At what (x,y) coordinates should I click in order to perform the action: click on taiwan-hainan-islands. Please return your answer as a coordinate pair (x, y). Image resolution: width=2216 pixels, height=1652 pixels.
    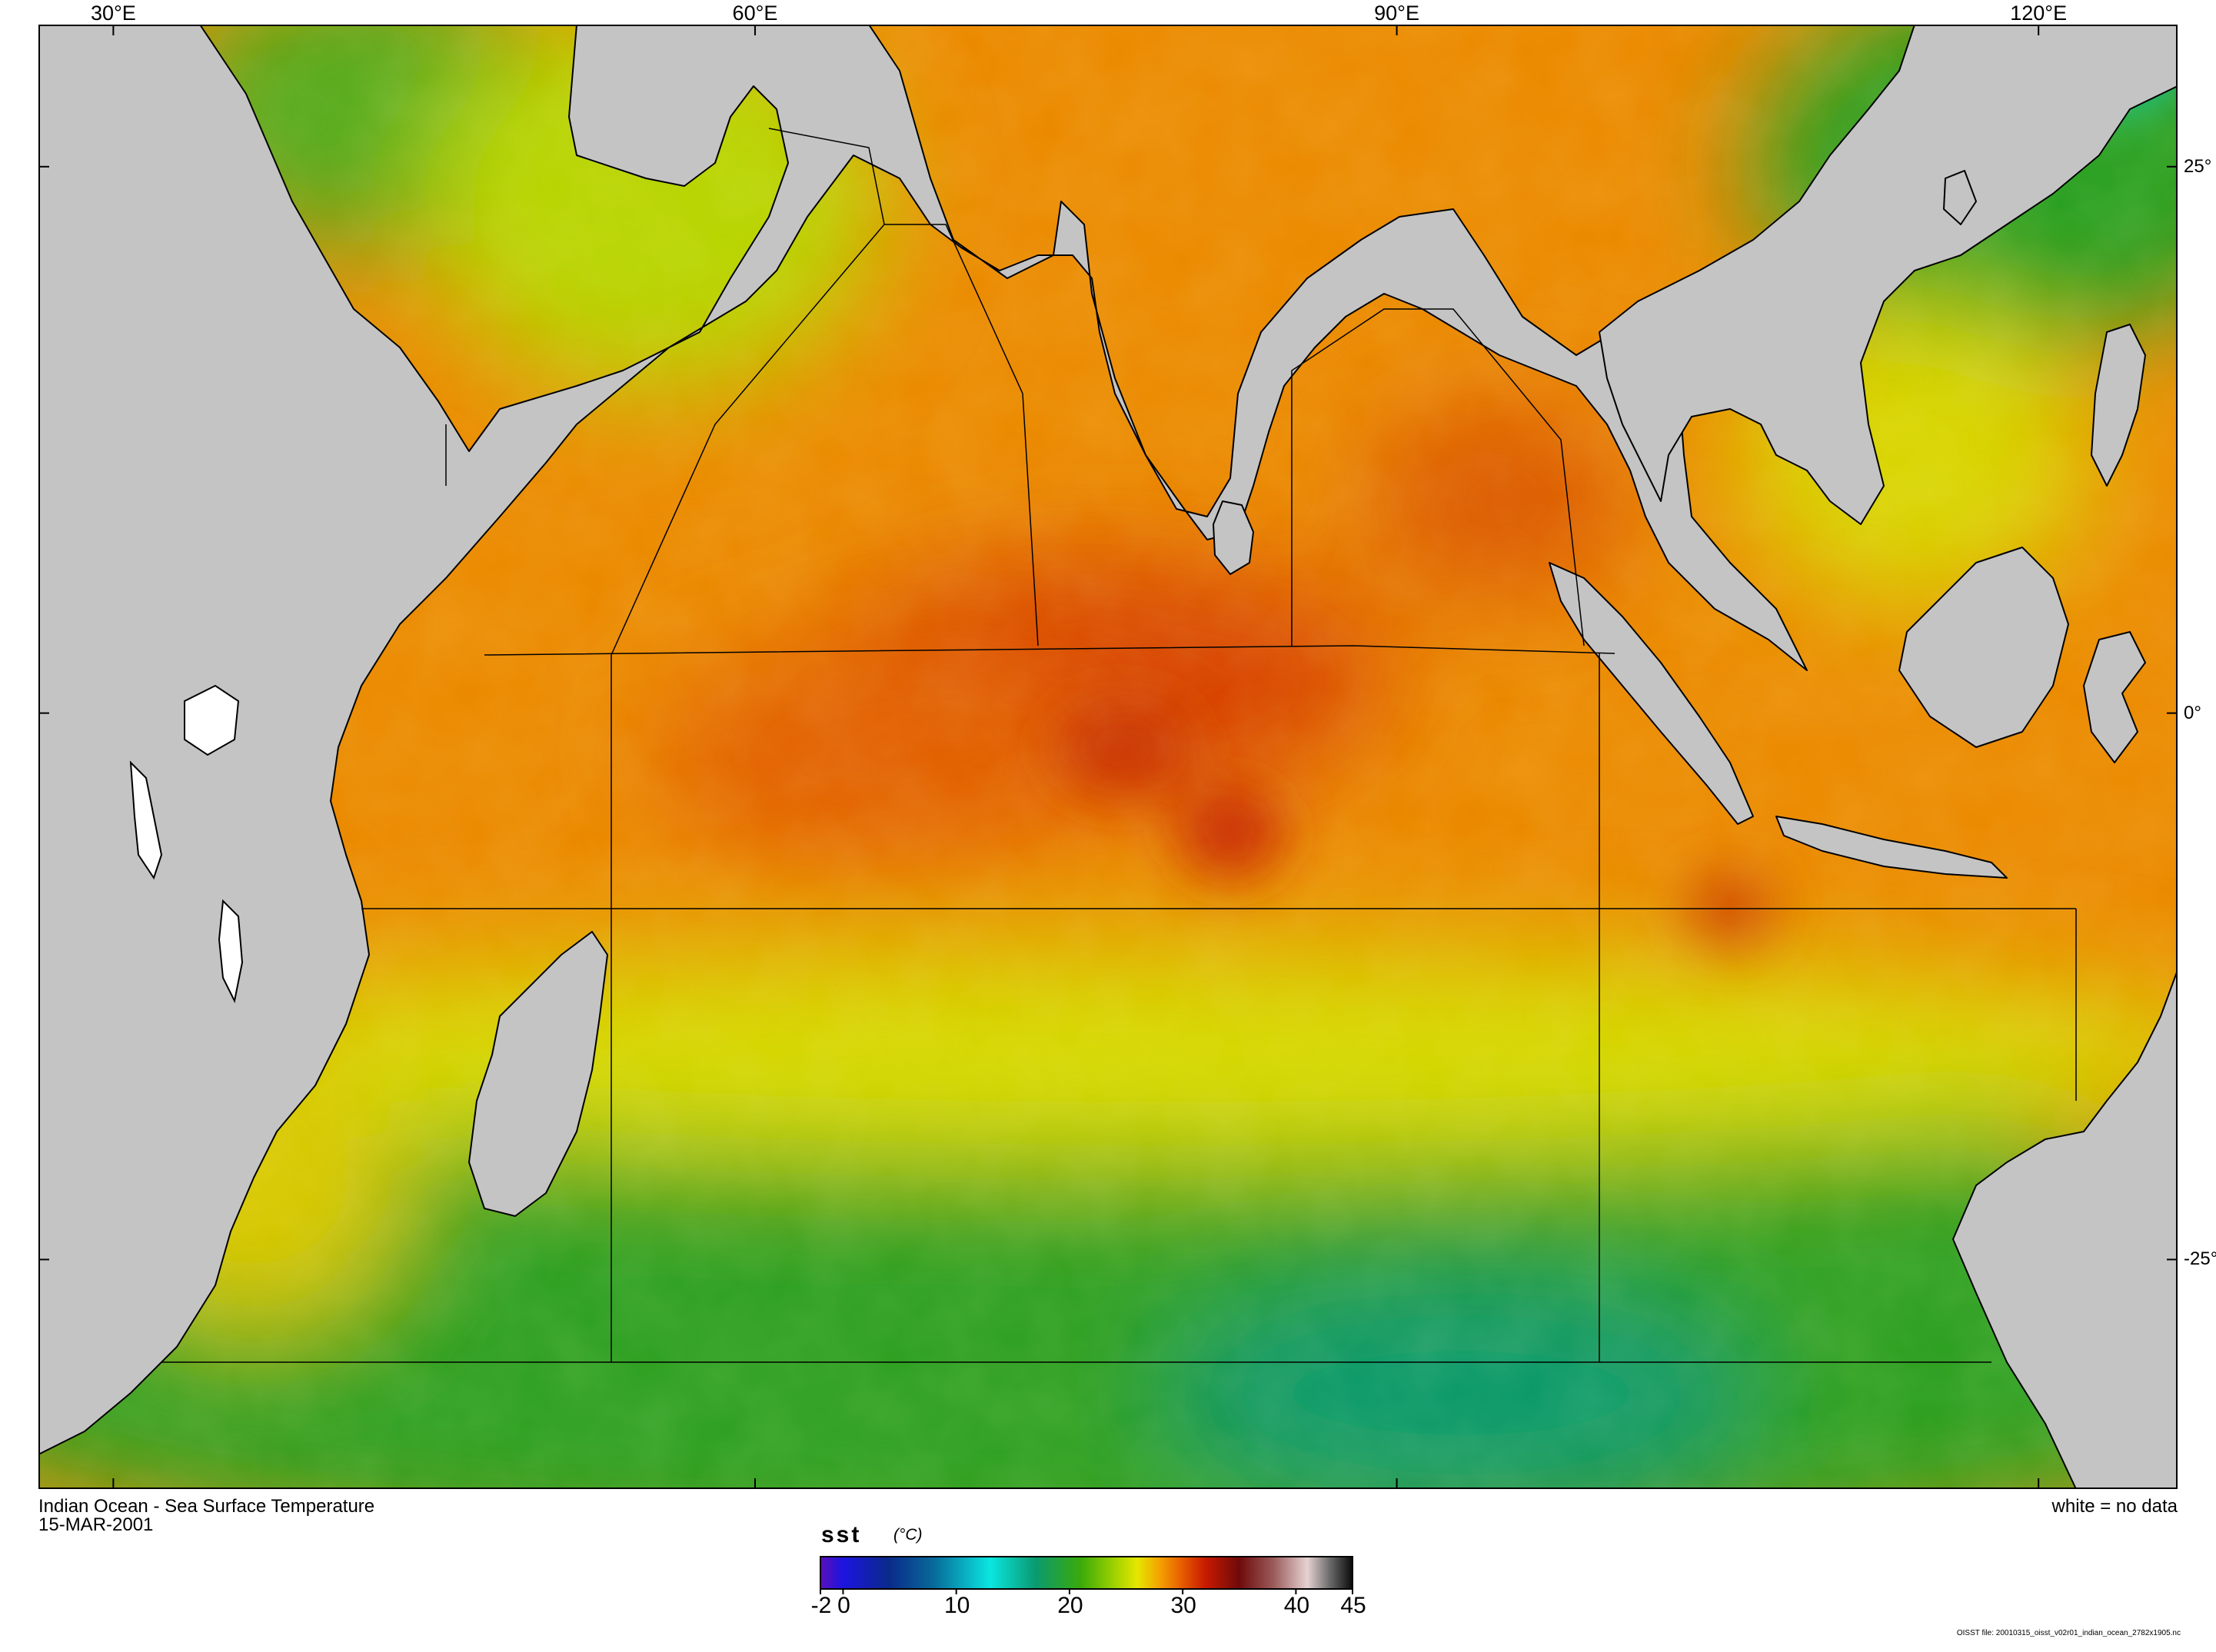
    Looking at the image, I should click on (1960, 198).